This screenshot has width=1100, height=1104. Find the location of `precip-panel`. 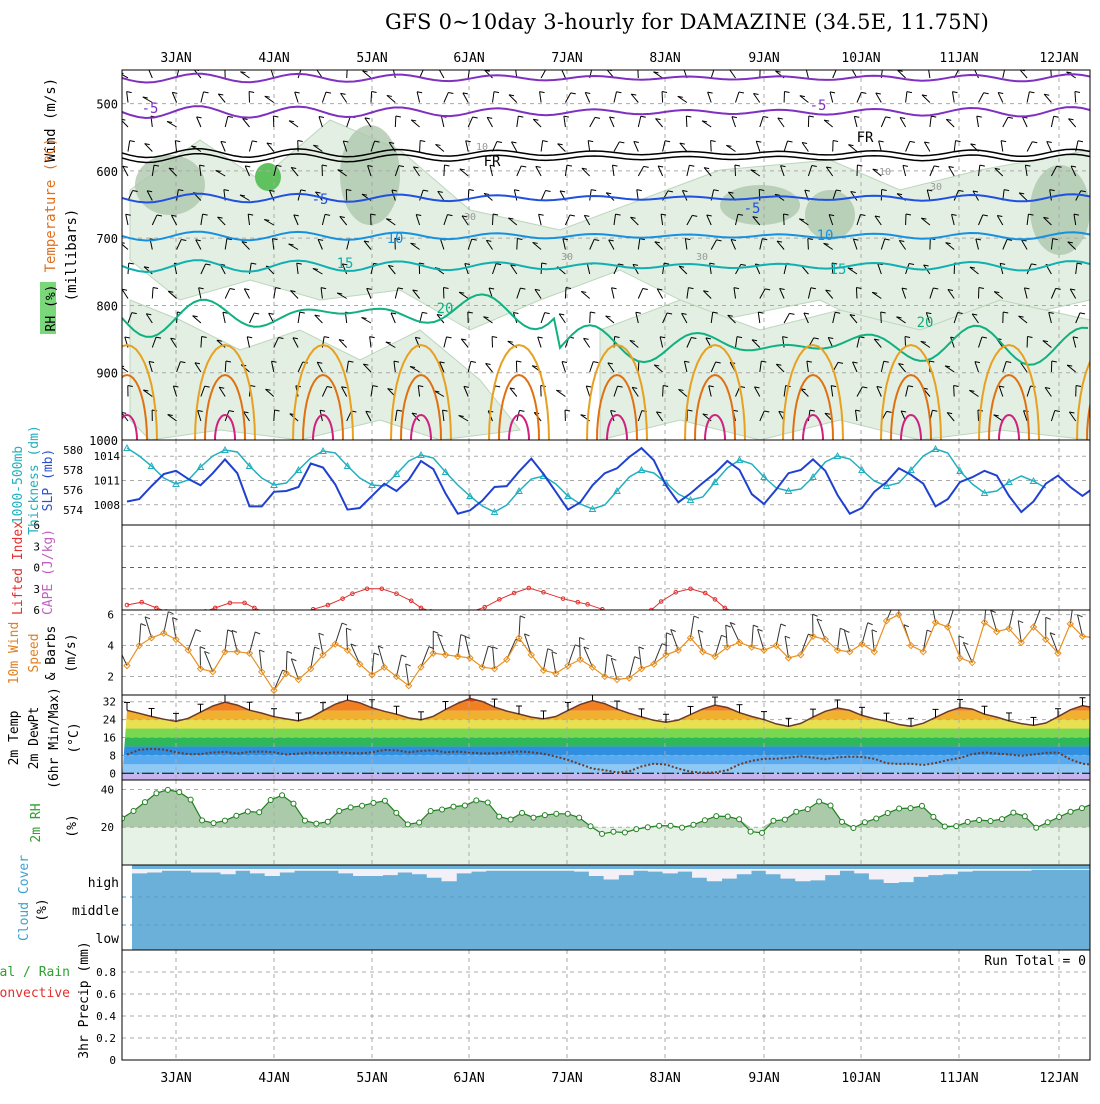

precip-panel is located at coordinates (606, 1005).